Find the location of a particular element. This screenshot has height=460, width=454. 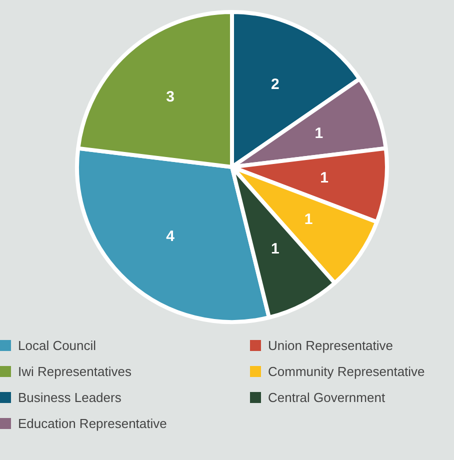

legend-label: Central Government is located at coordinates (327, 397).